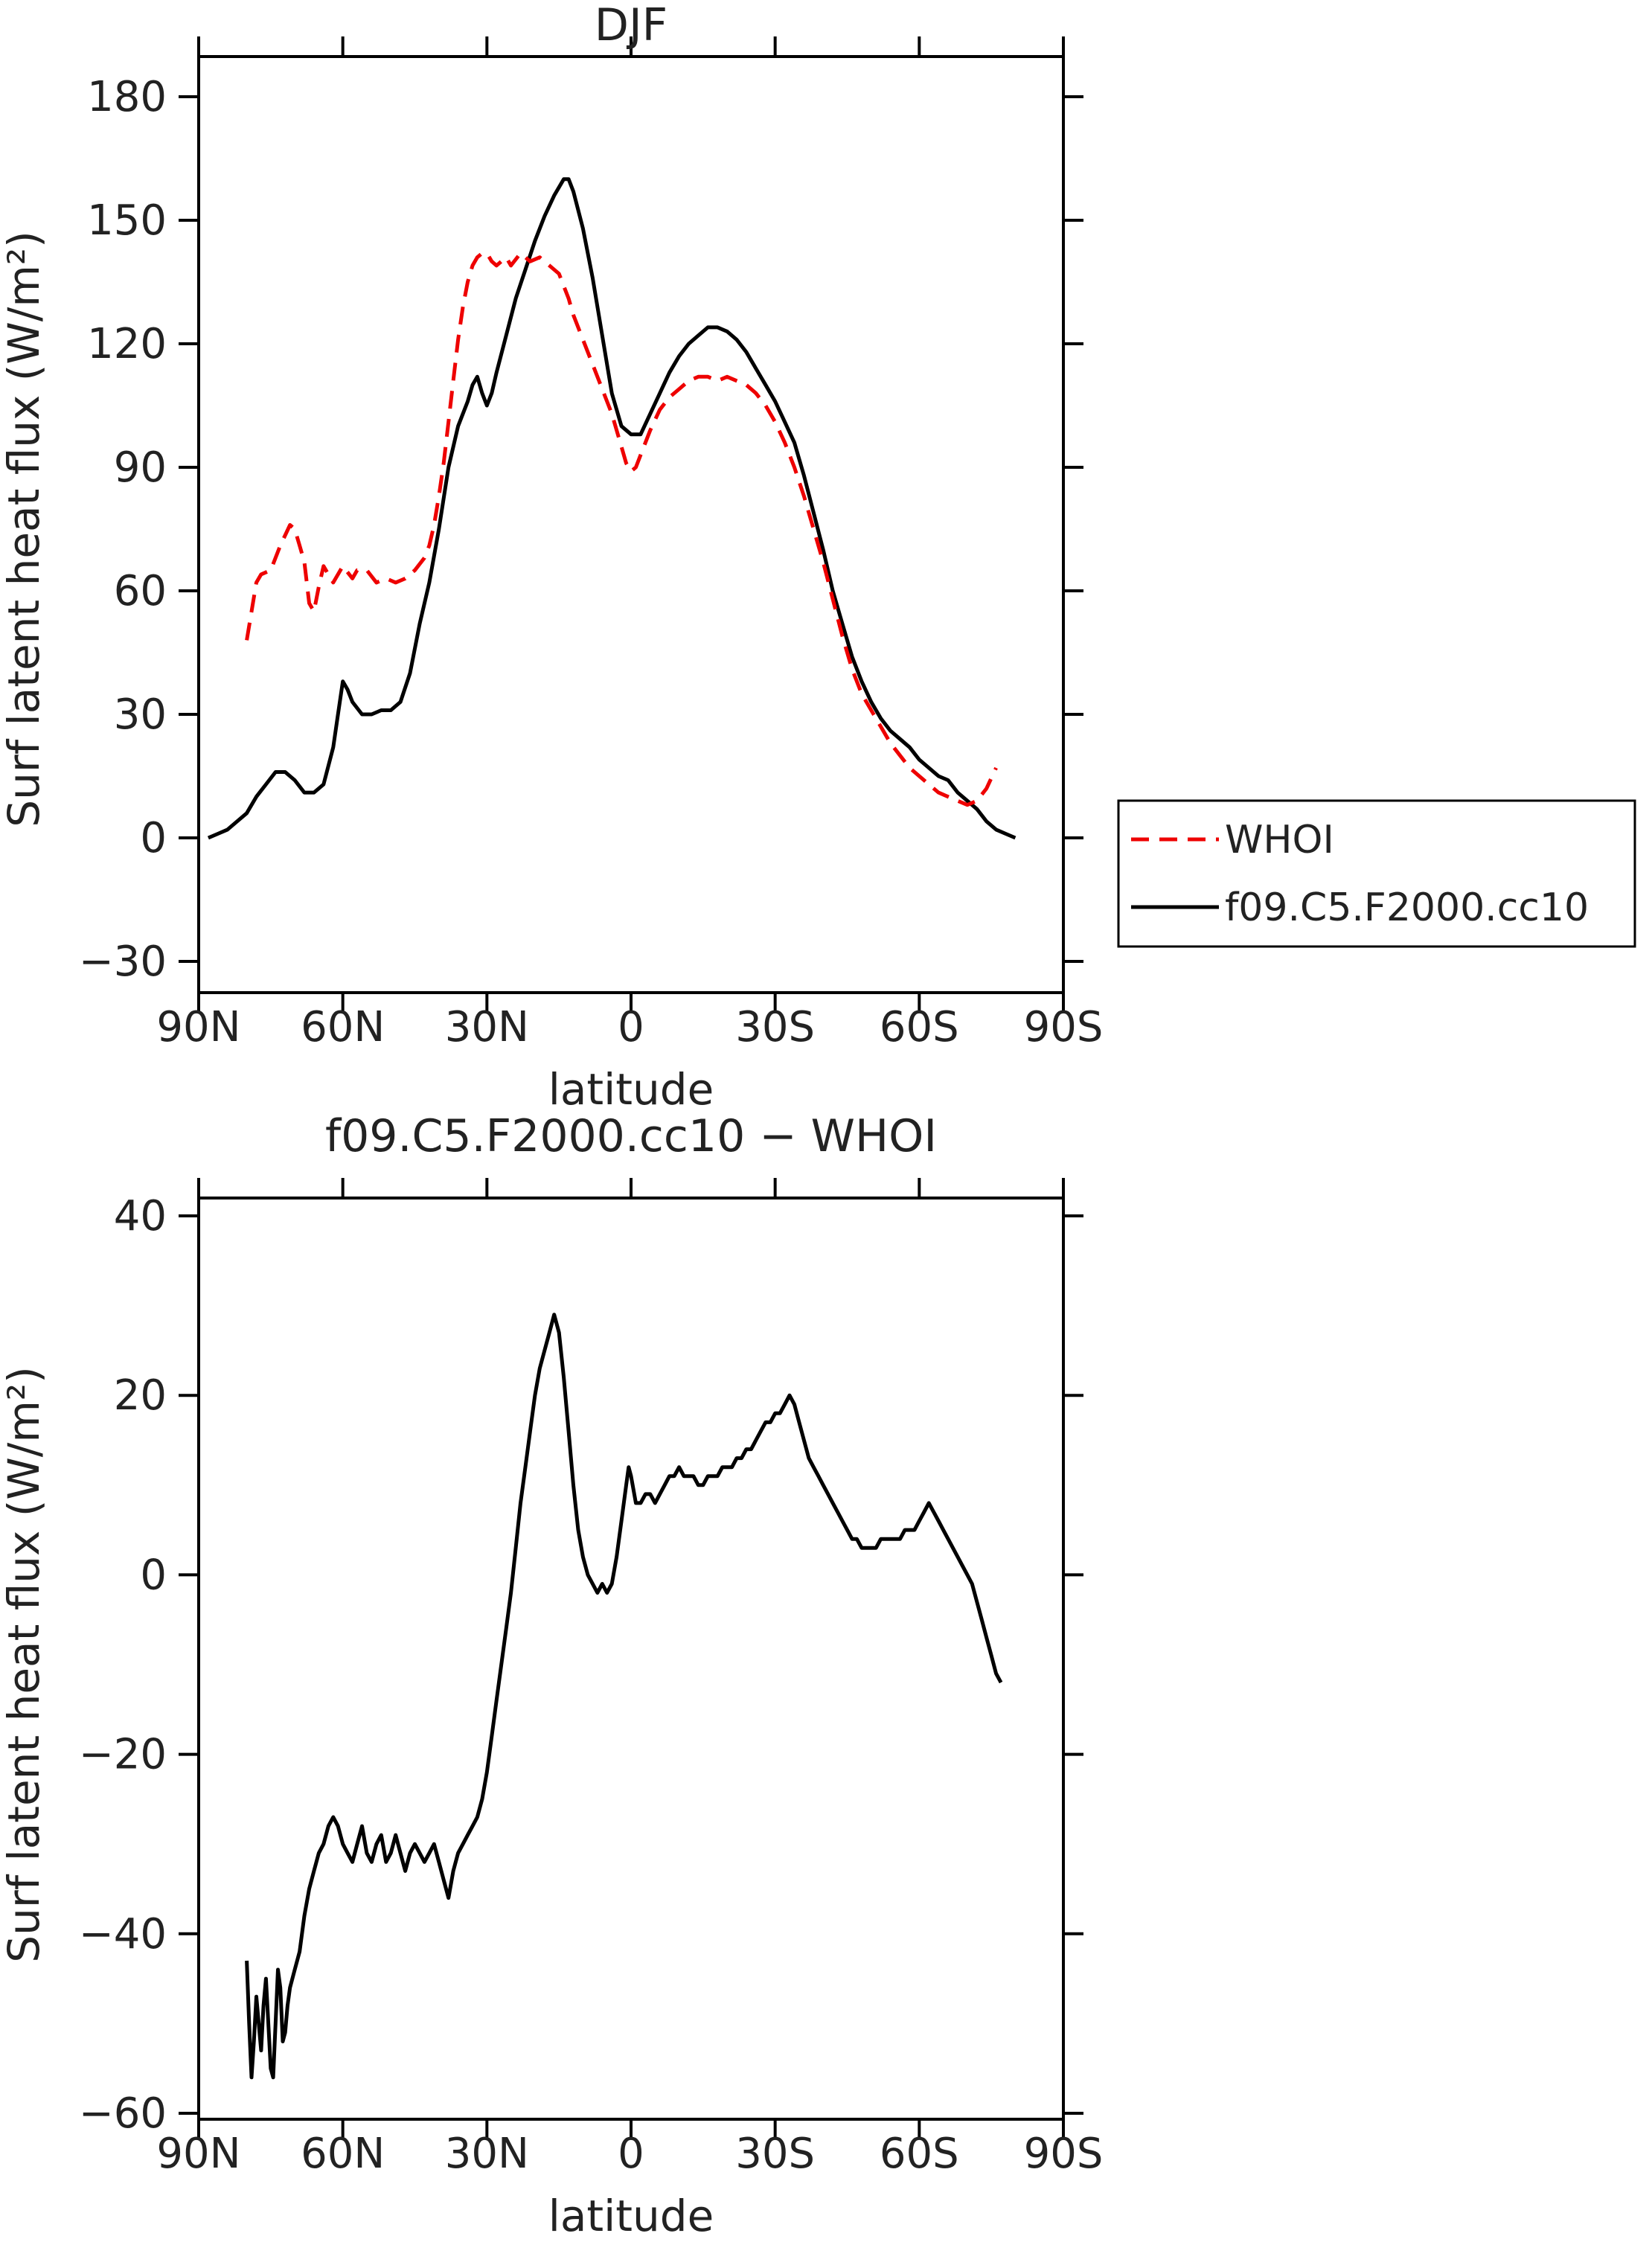 This screenshot has height=2242, width=1652. I want to click on y-tick-label: 120, so click(127, 344).